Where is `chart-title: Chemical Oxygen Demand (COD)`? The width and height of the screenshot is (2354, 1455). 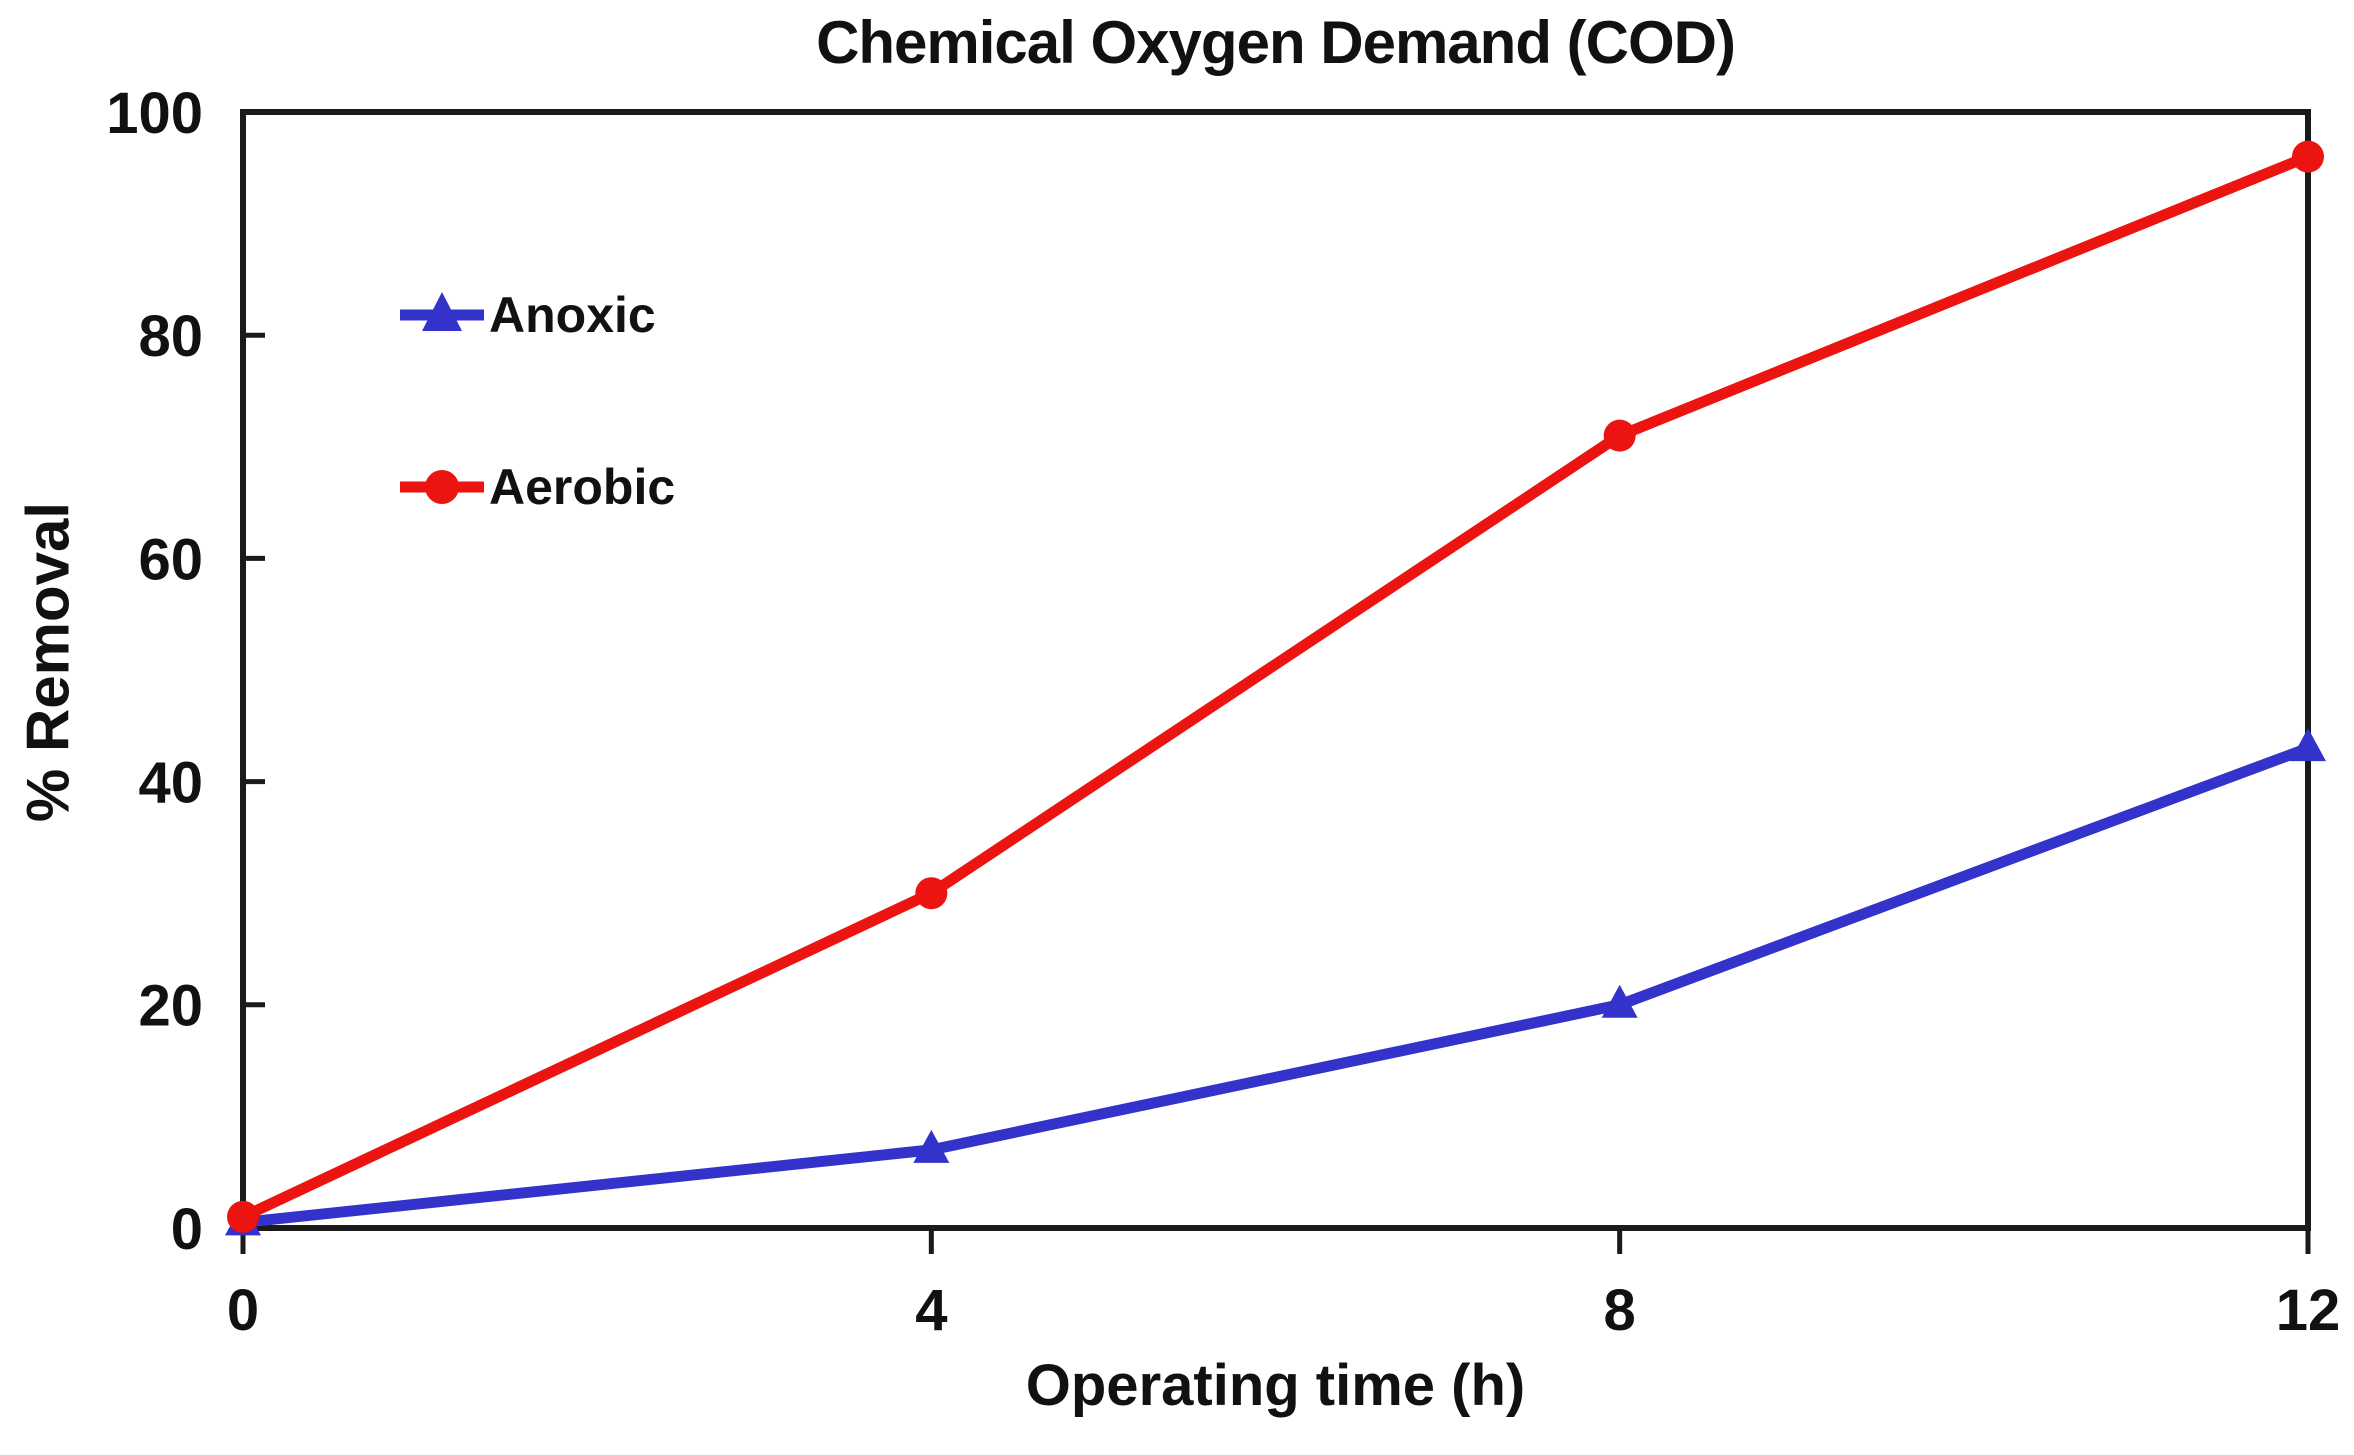
chart-title: Chemical Oxygen Demand (COD) is located at coordinates (1276, 42).